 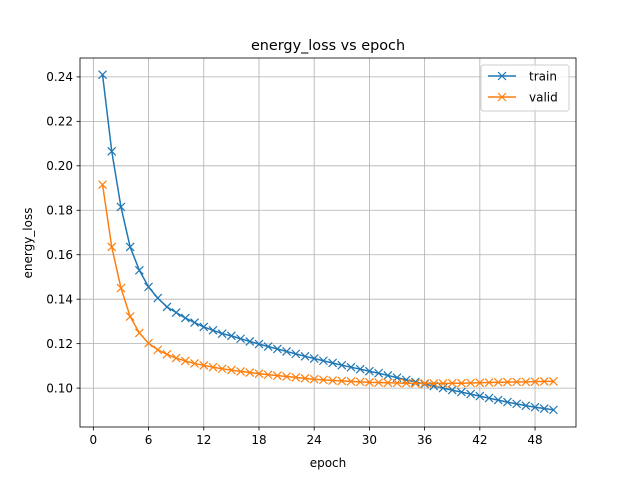 I want to click on legend-label: valid, so click(x=543, y=97).